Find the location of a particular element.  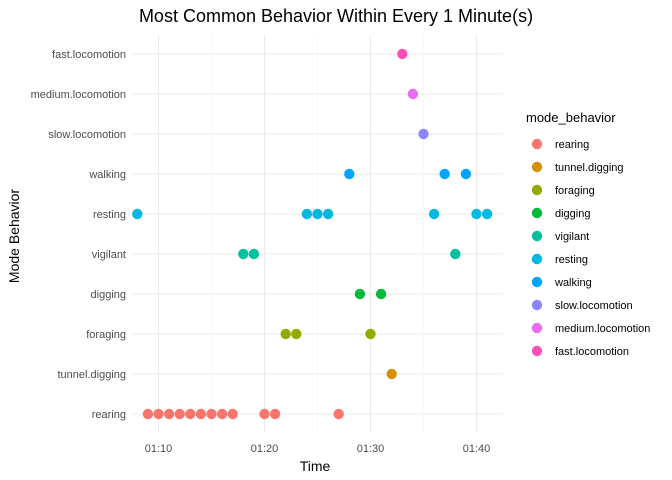

legend-key-fast-locomotion is located at coordinates (537, 351).